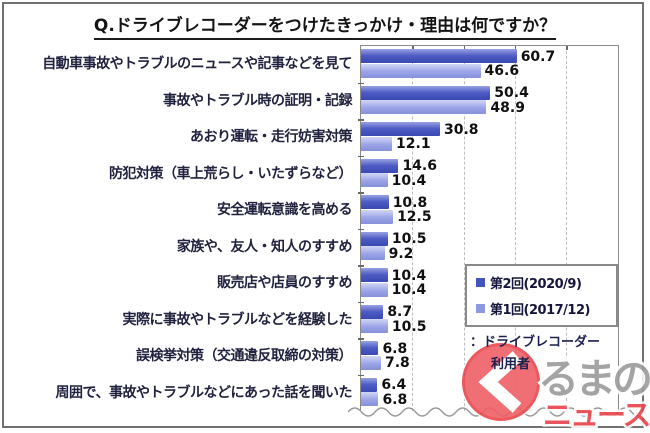  What do you see at coordinates (596, 415) in the screenshot?
I see `logo-text-red: ニュース` at bounding box center [596, 415].